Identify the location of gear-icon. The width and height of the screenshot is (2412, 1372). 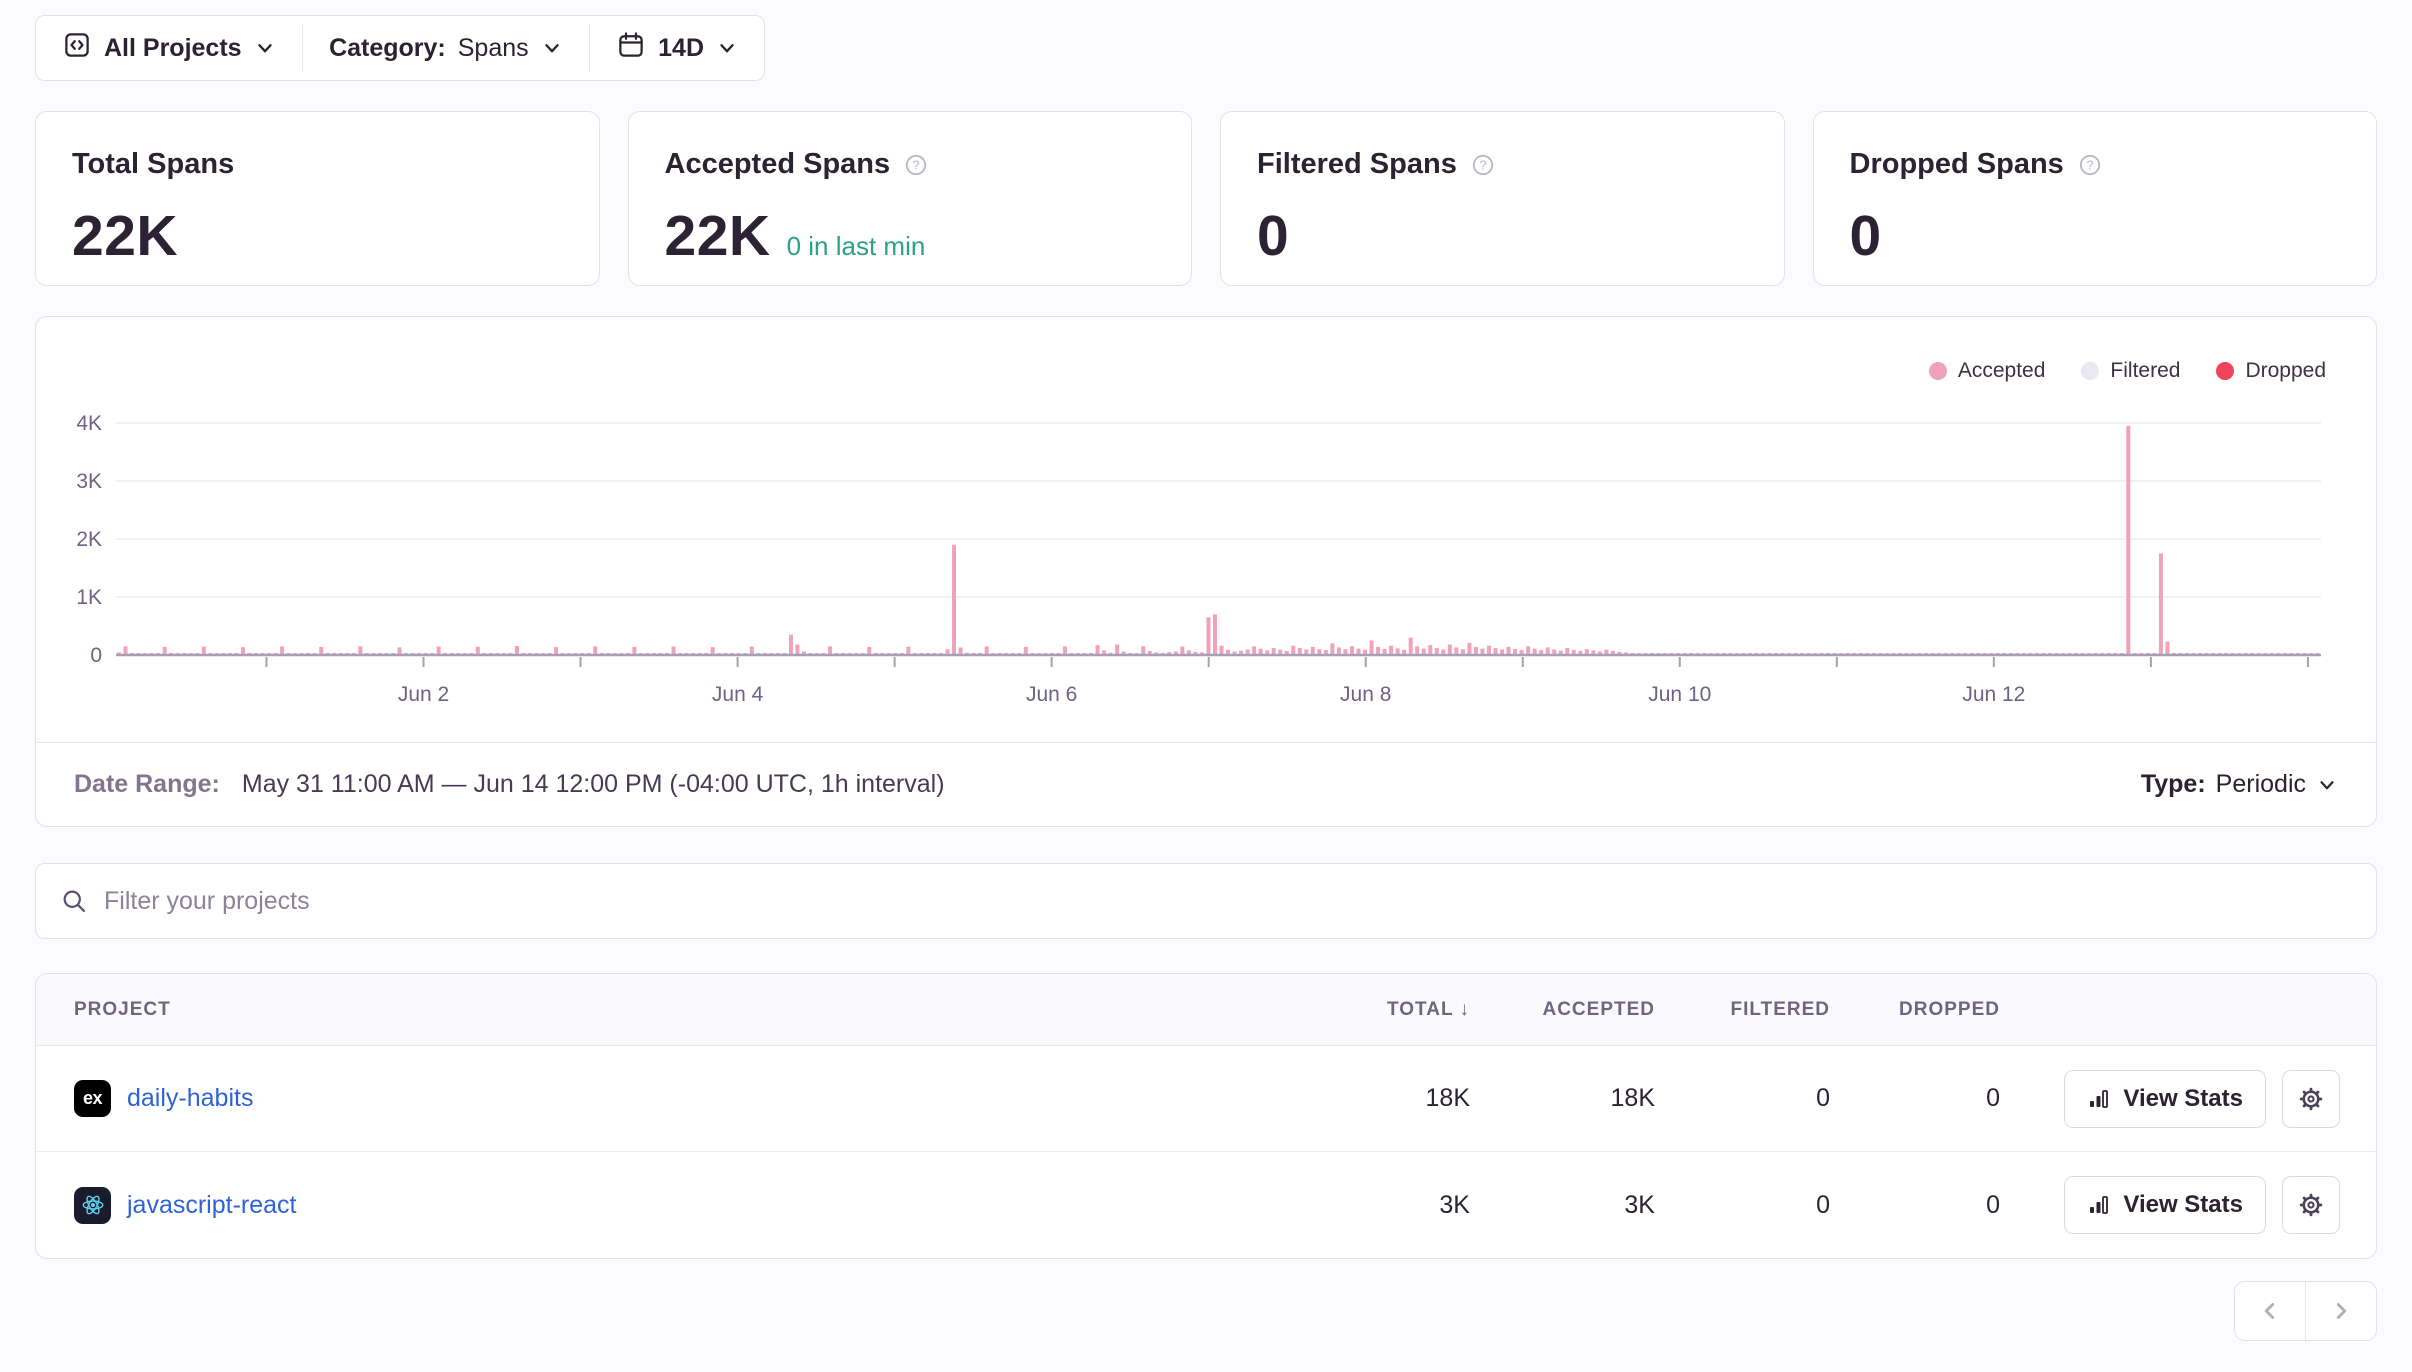
(2311, 1098).